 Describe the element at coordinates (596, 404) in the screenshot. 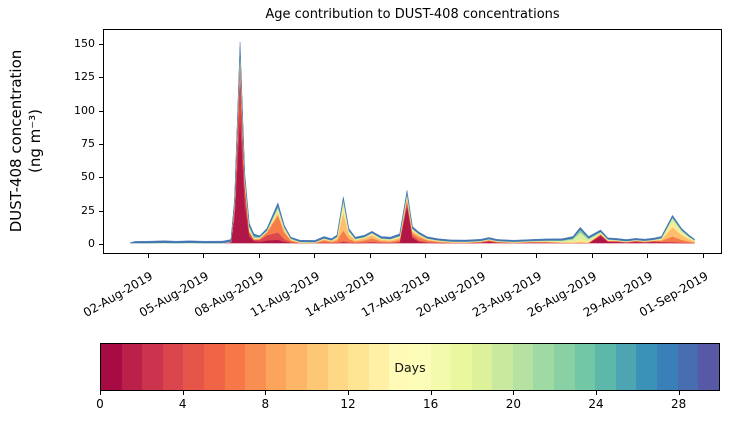

I see `colorbar-tick-label: 24` at that location.